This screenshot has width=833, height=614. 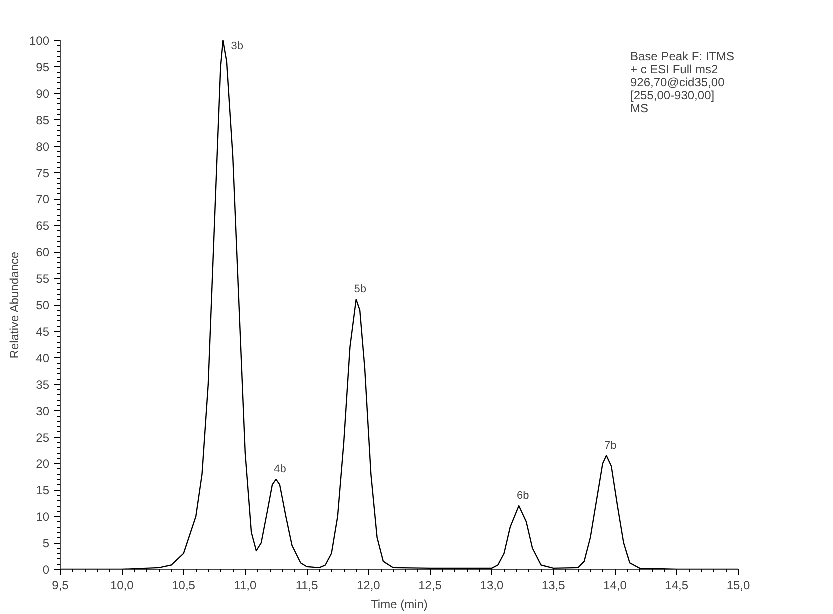 I want to click on annotation: MS, so click(x=639, y=109).